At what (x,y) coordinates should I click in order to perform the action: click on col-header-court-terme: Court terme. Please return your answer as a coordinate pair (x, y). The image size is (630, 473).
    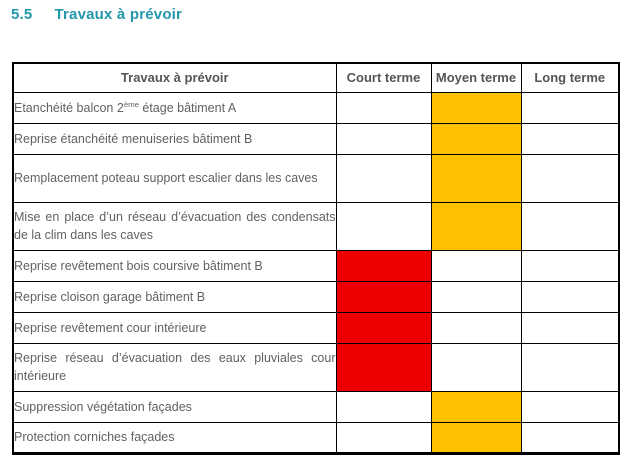
    Looking at the image, I should click on (383, 77).